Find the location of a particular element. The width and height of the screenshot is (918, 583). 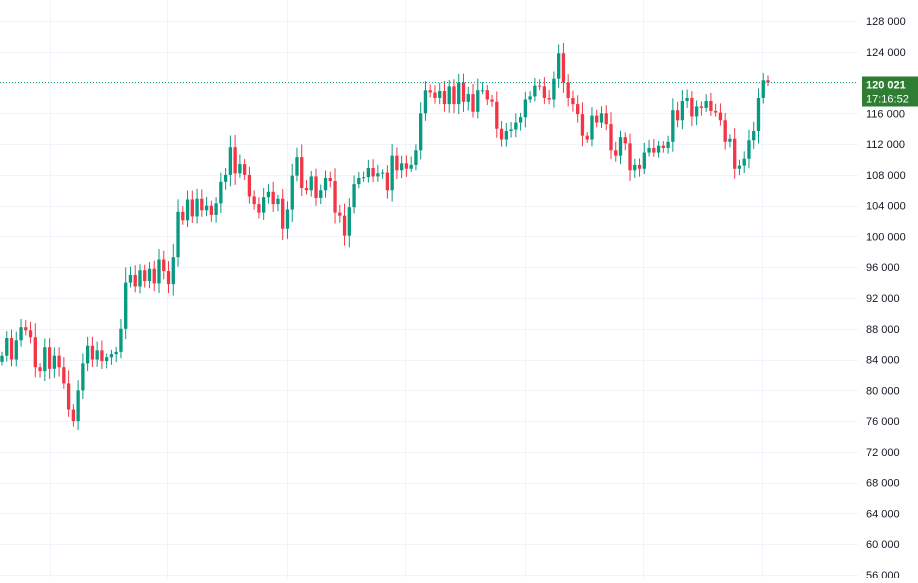

y-tick-label: 56 000 is located at coordinates (883, 574).